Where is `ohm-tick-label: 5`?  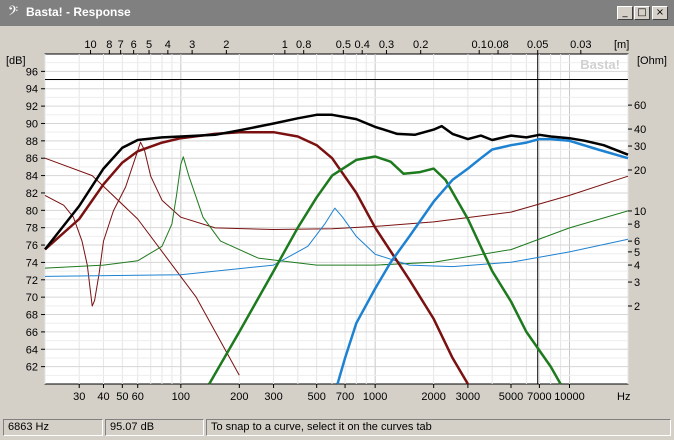
ohm-tick-label: 5 is located at coordinates (637, 253).